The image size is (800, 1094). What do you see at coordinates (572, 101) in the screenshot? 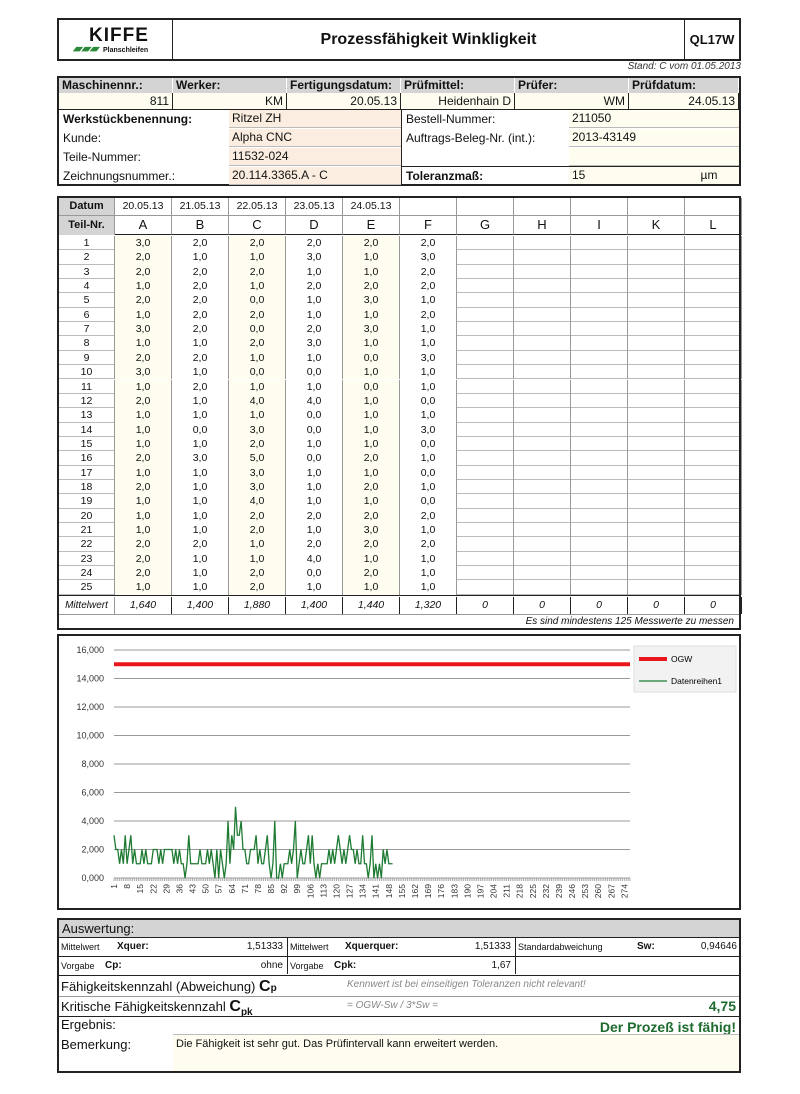
I see `info-value-field: WM` at bounding box center [572, 101].